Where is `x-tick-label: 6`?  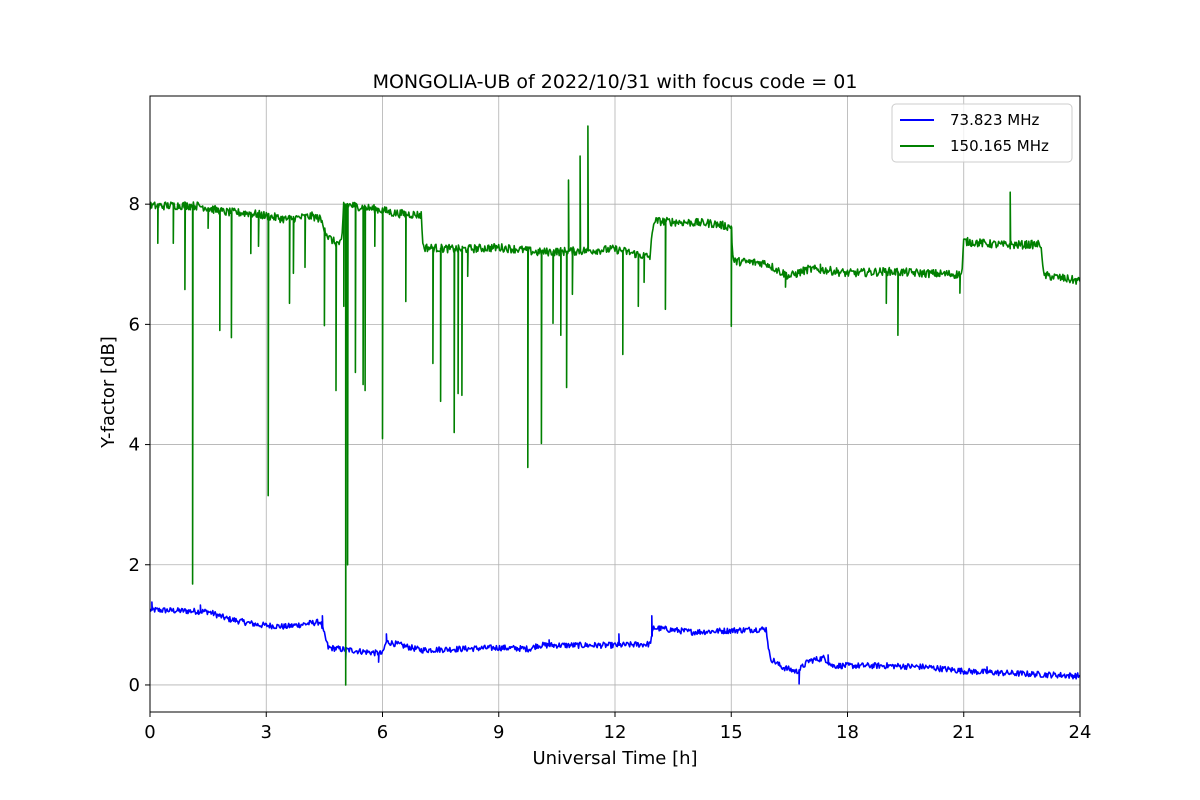 x-tick-label: 6 is located at coordinates (382, 732).